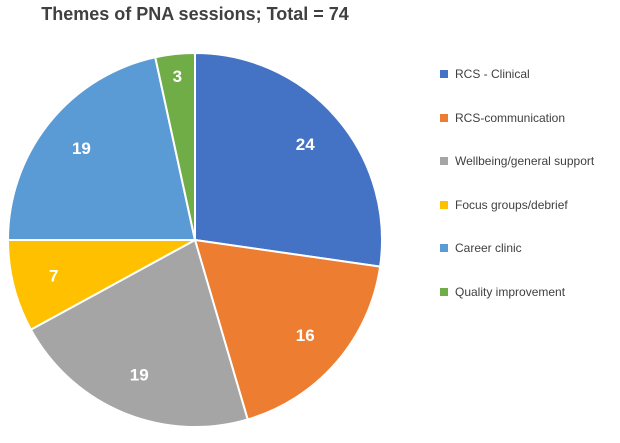 This screenshot has width=620, height=443. I want to click on legend-label: Career clinic, so click(488, 248).